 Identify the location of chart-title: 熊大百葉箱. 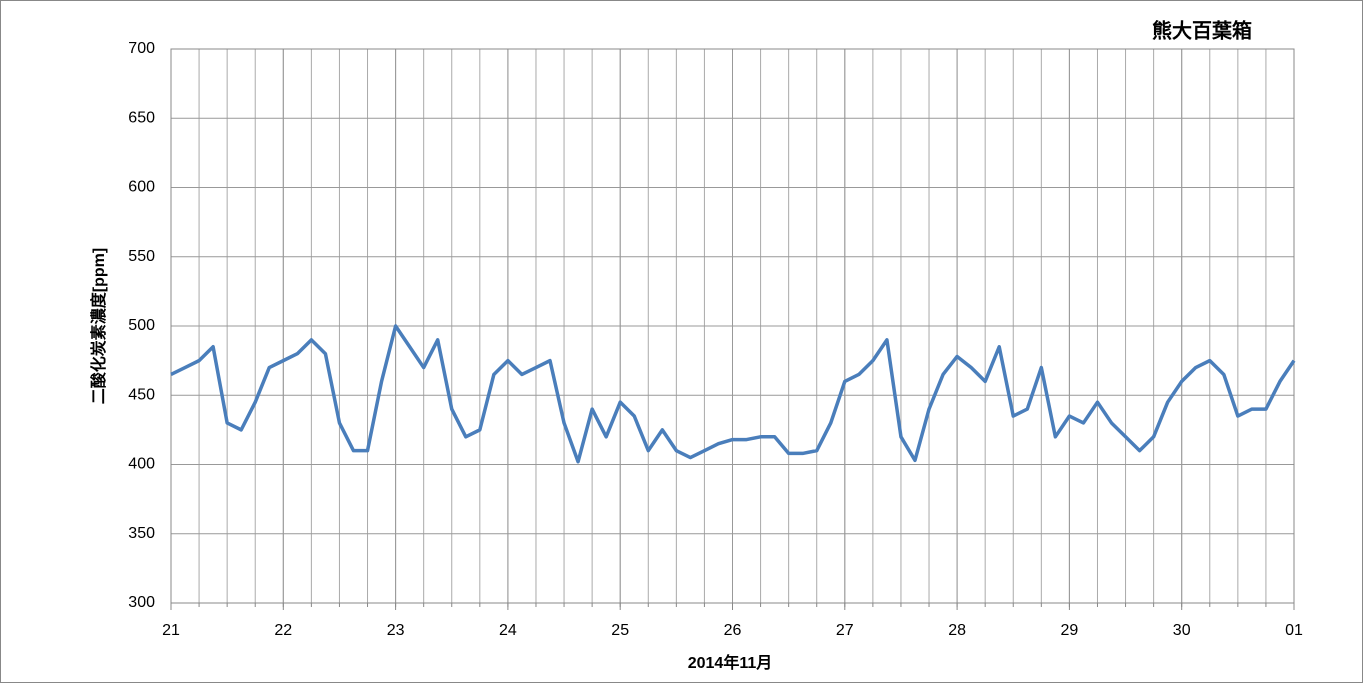
(1202, 30).